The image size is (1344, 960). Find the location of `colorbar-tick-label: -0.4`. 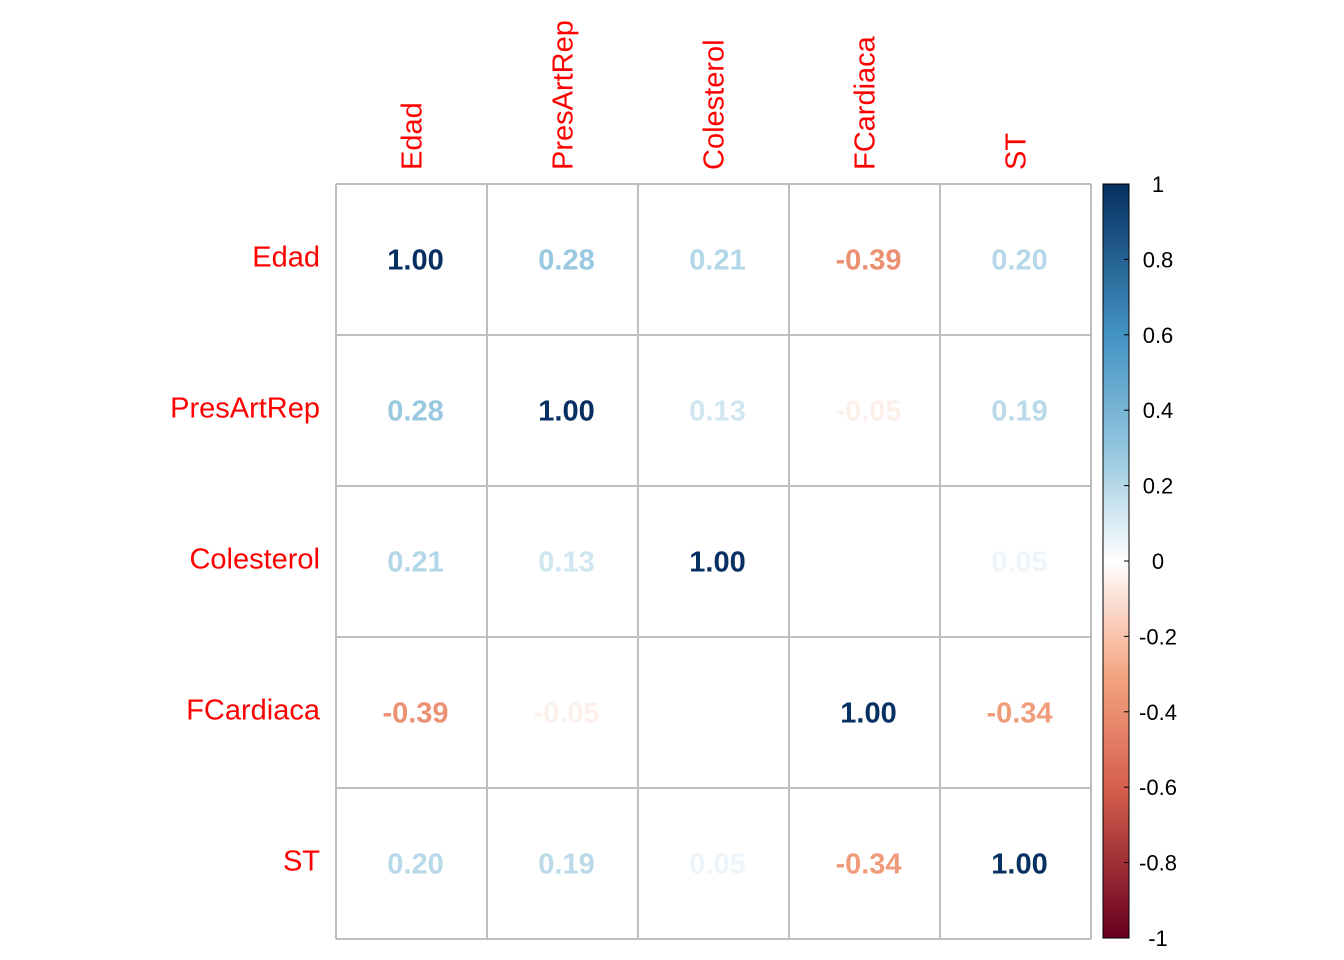

colorbar-tick-label: -0.4 is located at coordinates (1158, 712).